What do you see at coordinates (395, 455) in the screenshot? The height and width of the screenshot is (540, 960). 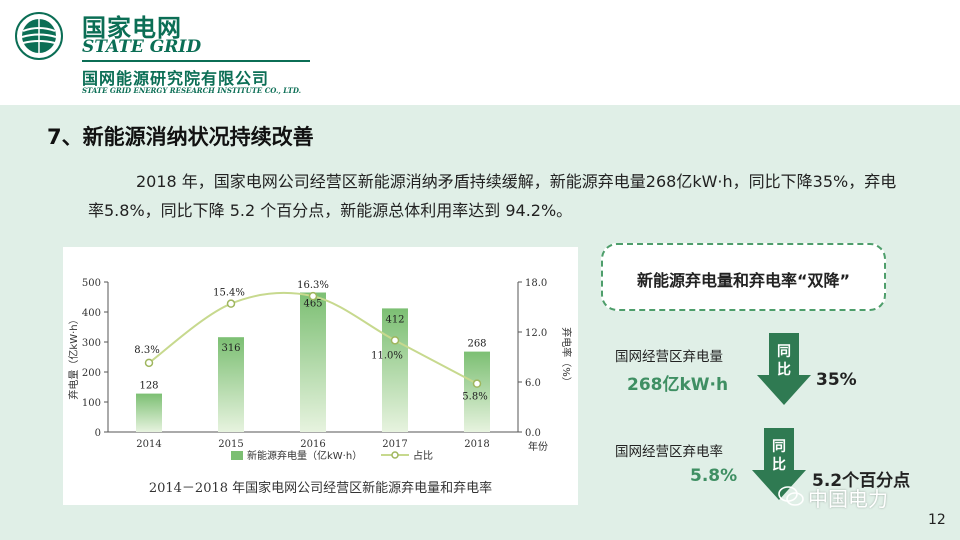 I see `legend-line-marker` at bounding box center [395, 455].